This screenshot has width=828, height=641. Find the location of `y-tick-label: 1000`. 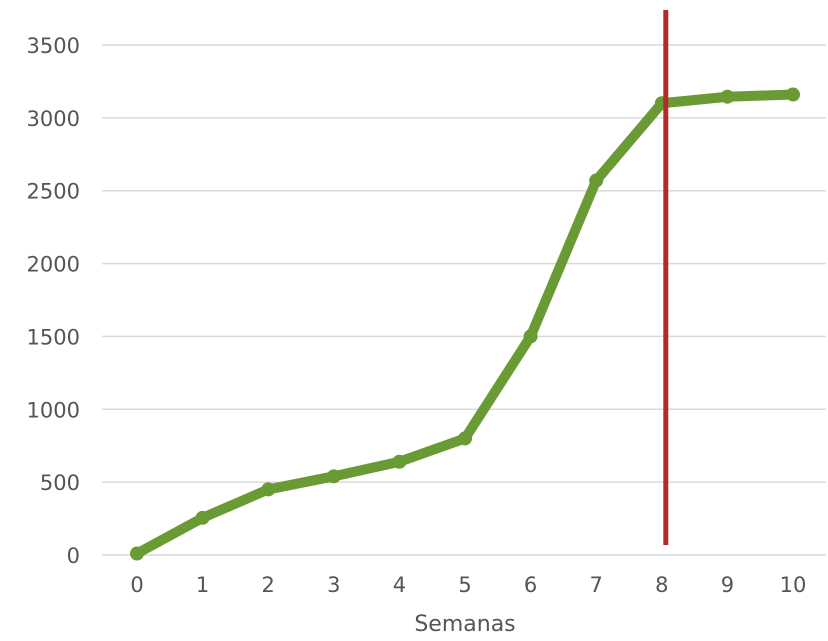

y-tick-label: 1000 is located at coordinates (53, 410).